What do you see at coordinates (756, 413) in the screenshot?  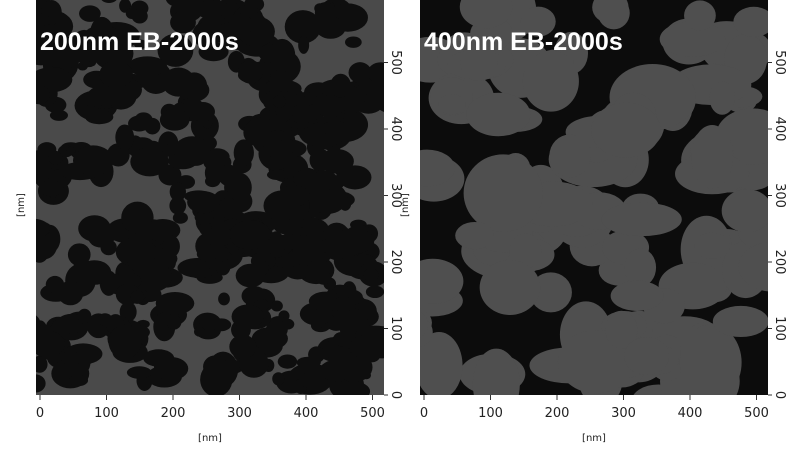 I see `x-tick-label: 500` at bounding box center [756, 413].